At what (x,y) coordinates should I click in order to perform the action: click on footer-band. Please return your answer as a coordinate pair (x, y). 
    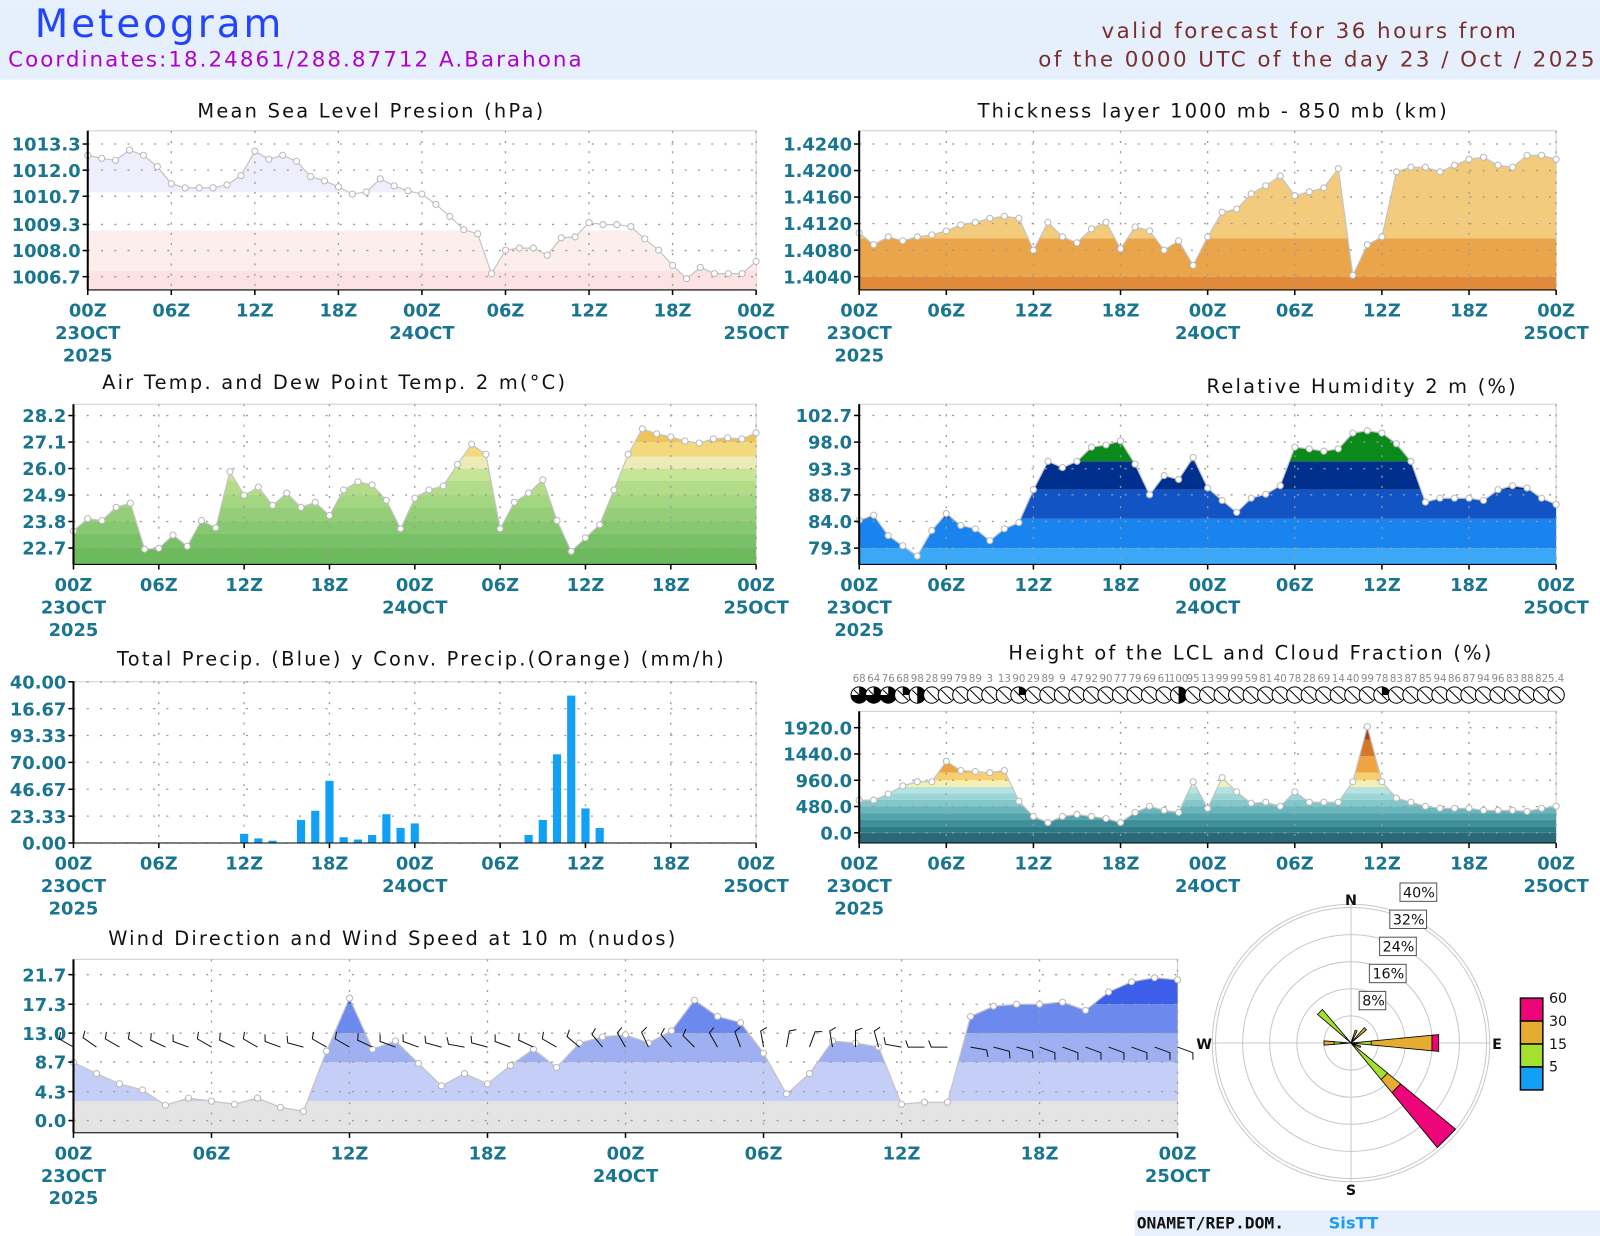
    Looking at the image, I should click on (1367, 1223).